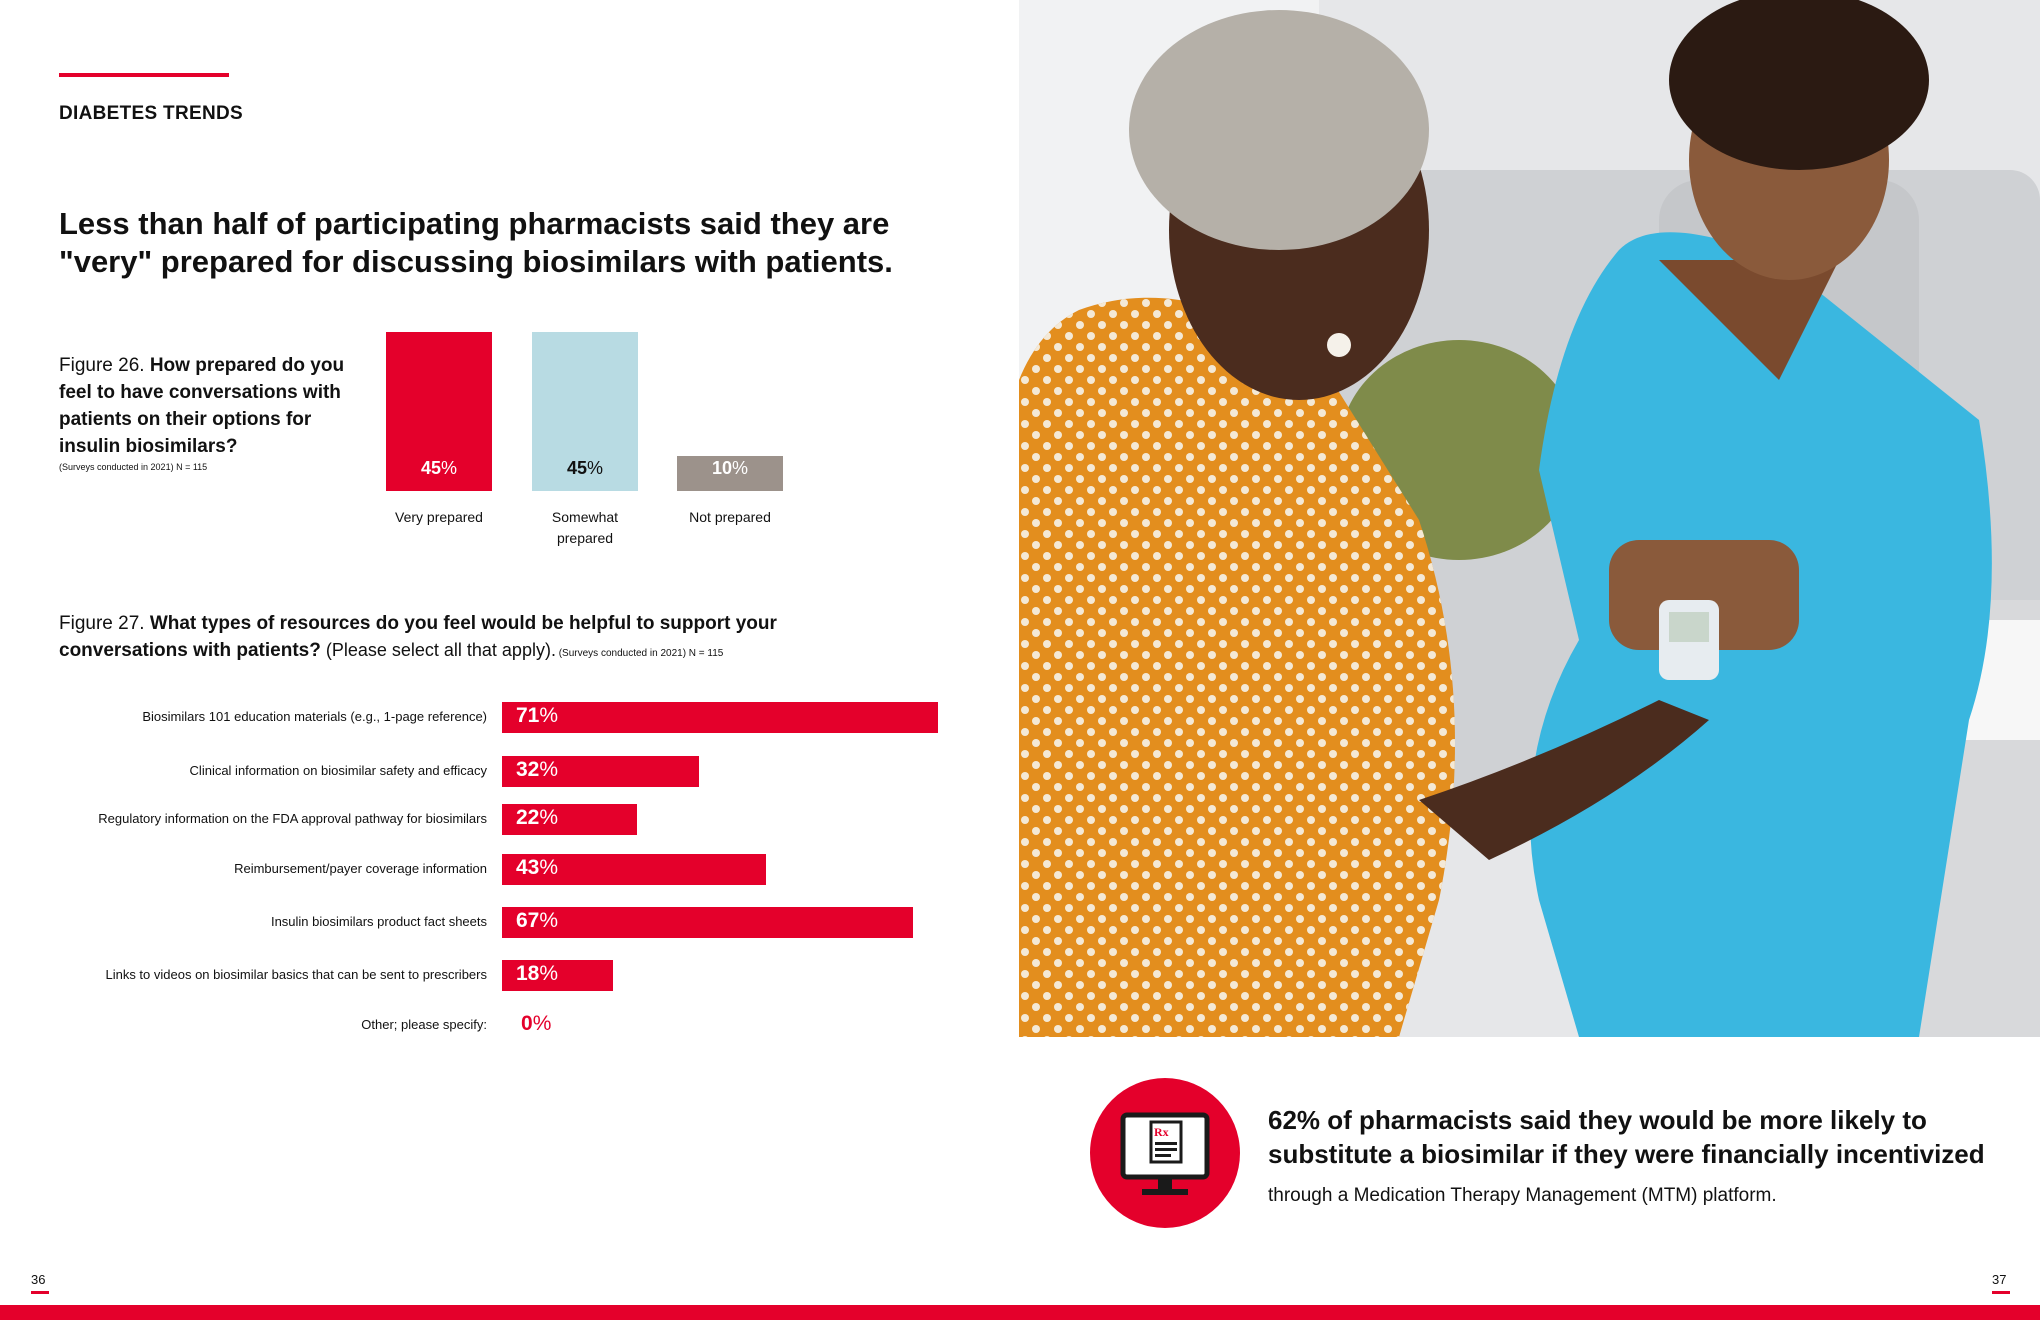 The width and height of the screenshot is (2040, 1320). I want to click on figure-27-bar-value-number: 71, so click(528, 715).